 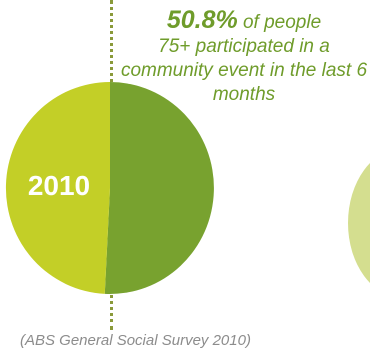 I want to click on headline-percentage: 50.8%, so click(x=202, y=20).